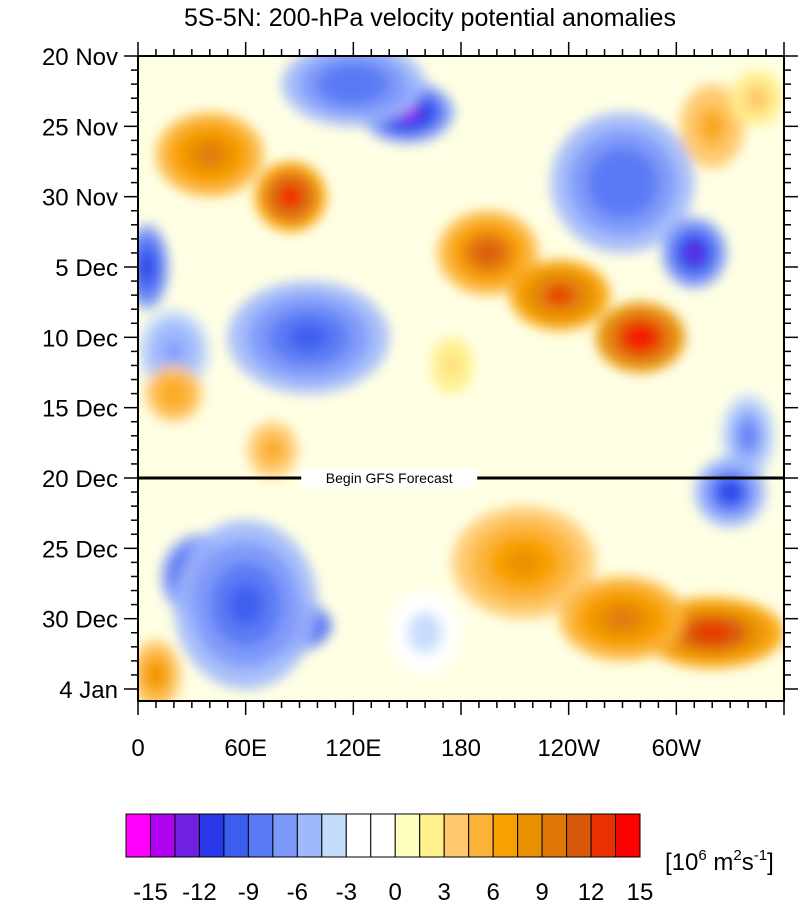 This screenshot has height=915, width=809. Describe the element at coordinates (245, 748) in the screenshot. I see `x-tick-label: 60E` at that location.